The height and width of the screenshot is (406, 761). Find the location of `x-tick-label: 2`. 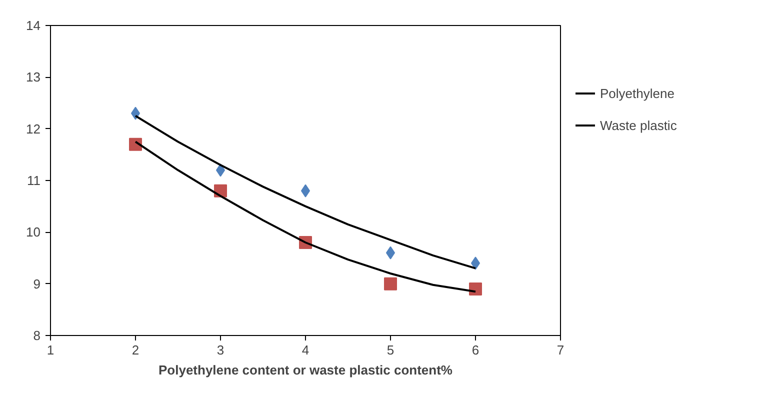

x-tick-label: 2 is located at coordinates (136, 350).